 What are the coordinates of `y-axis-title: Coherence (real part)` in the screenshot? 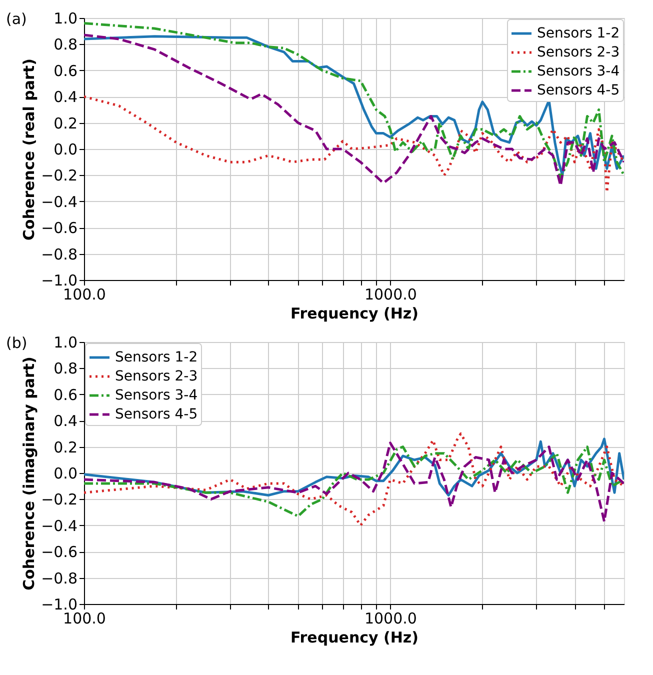 It's located at (29, 149).